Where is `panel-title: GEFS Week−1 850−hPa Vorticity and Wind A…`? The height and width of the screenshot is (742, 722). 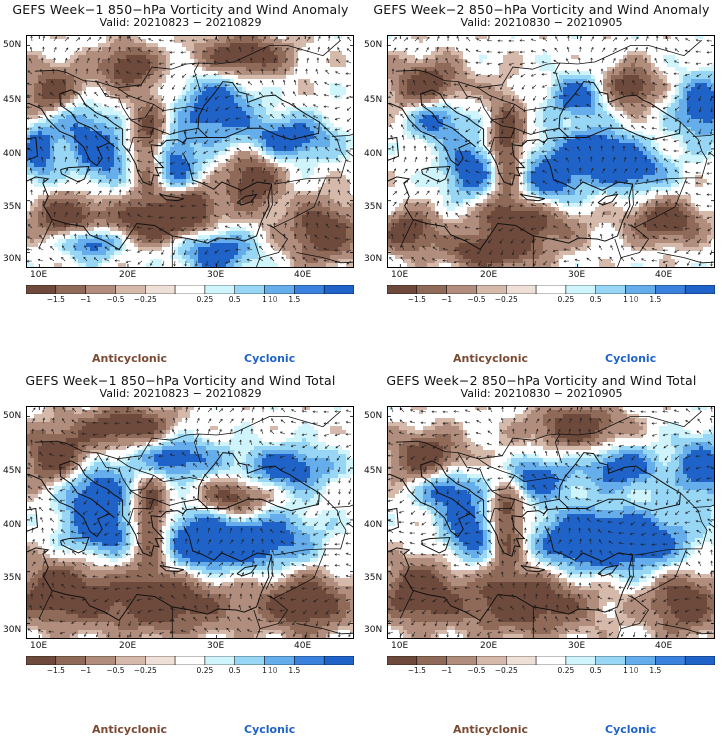 panel-title: GEFS Week−1 850−hPa Vorticity and Wind A… is located at coordinates (180, 9).